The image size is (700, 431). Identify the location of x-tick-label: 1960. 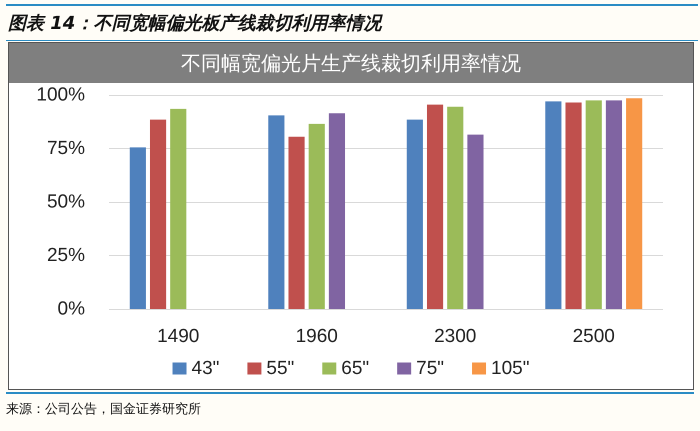
(317, 336).